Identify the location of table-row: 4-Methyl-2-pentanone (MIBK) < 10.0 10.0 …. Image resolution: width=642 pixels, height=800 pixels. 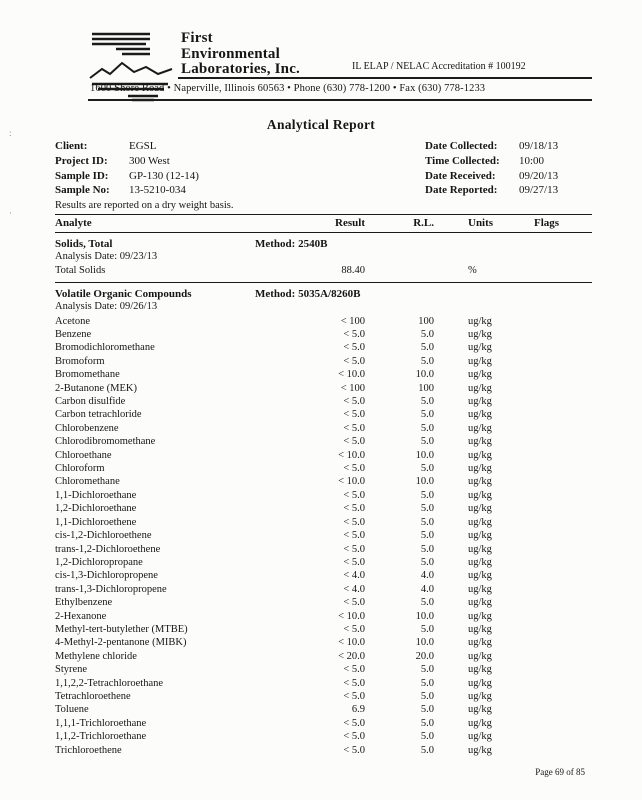
(323, 642).